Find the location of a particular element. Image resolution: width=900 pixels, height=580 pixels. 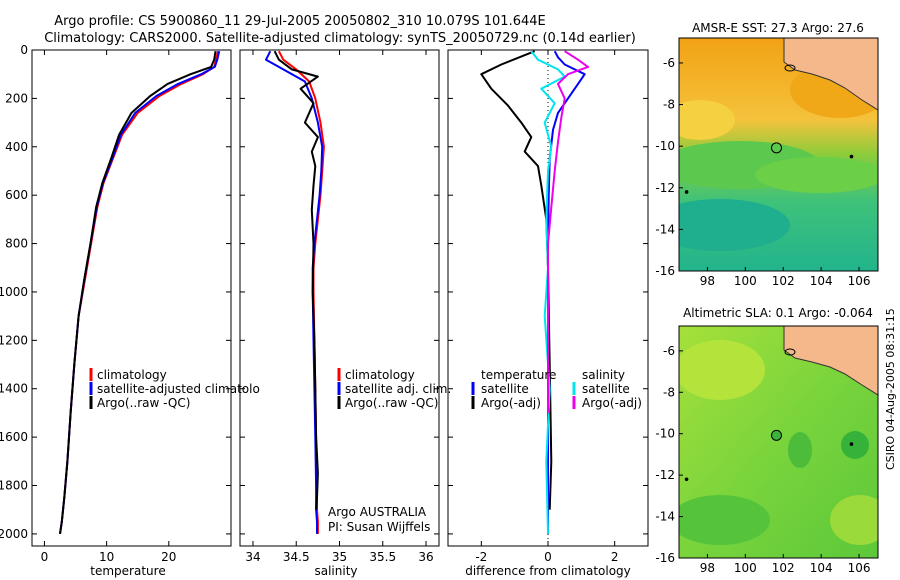

difference-lines is located at coordinates (534, 292).